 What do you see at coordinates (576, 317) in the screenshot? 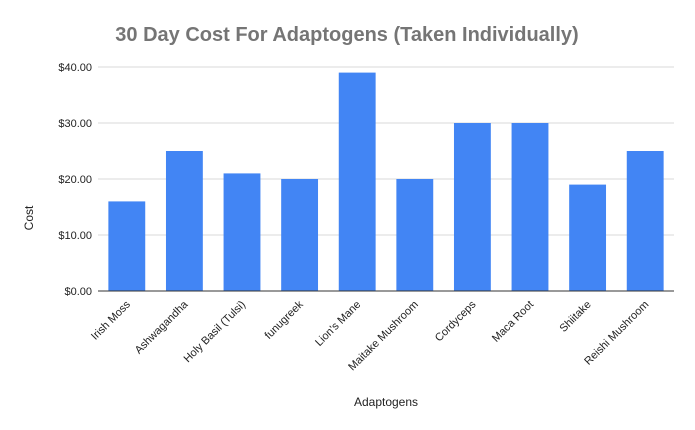
I see `x-tick-label: Shiitake` at bounding box center [576, 317].